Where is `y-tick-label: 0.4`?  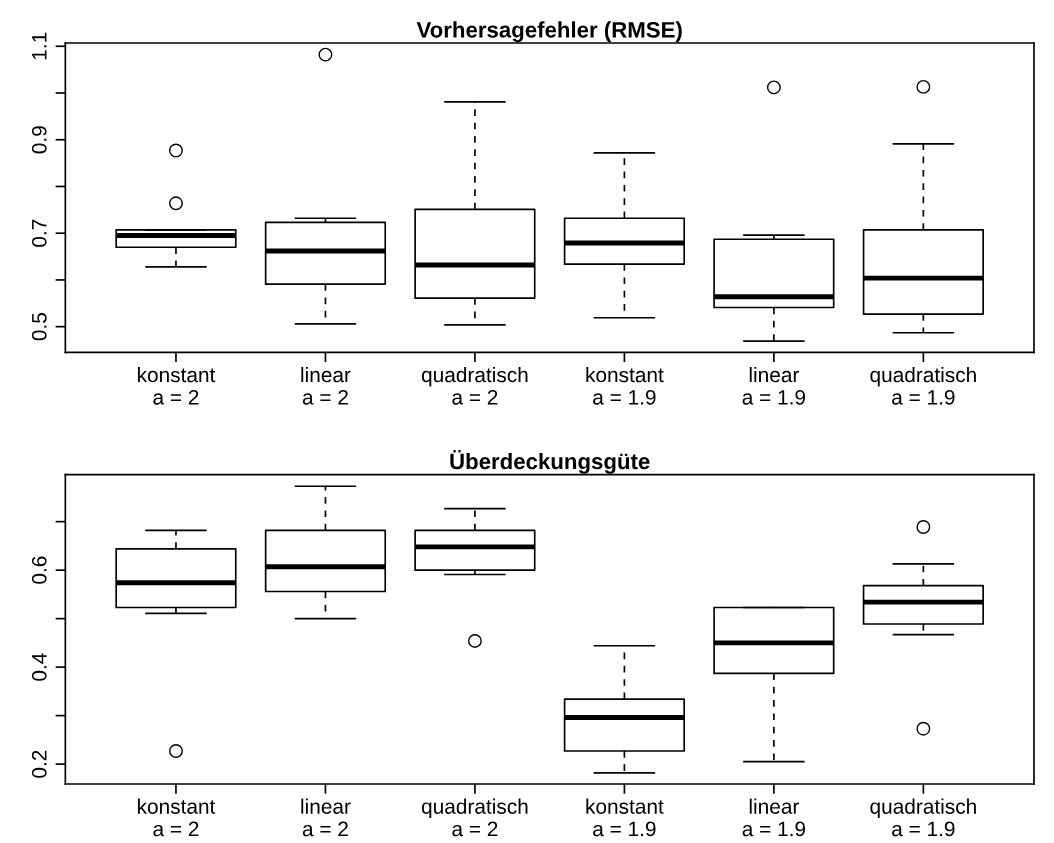 y-tick-label: 0.4 is located at coordinates (39, 667).